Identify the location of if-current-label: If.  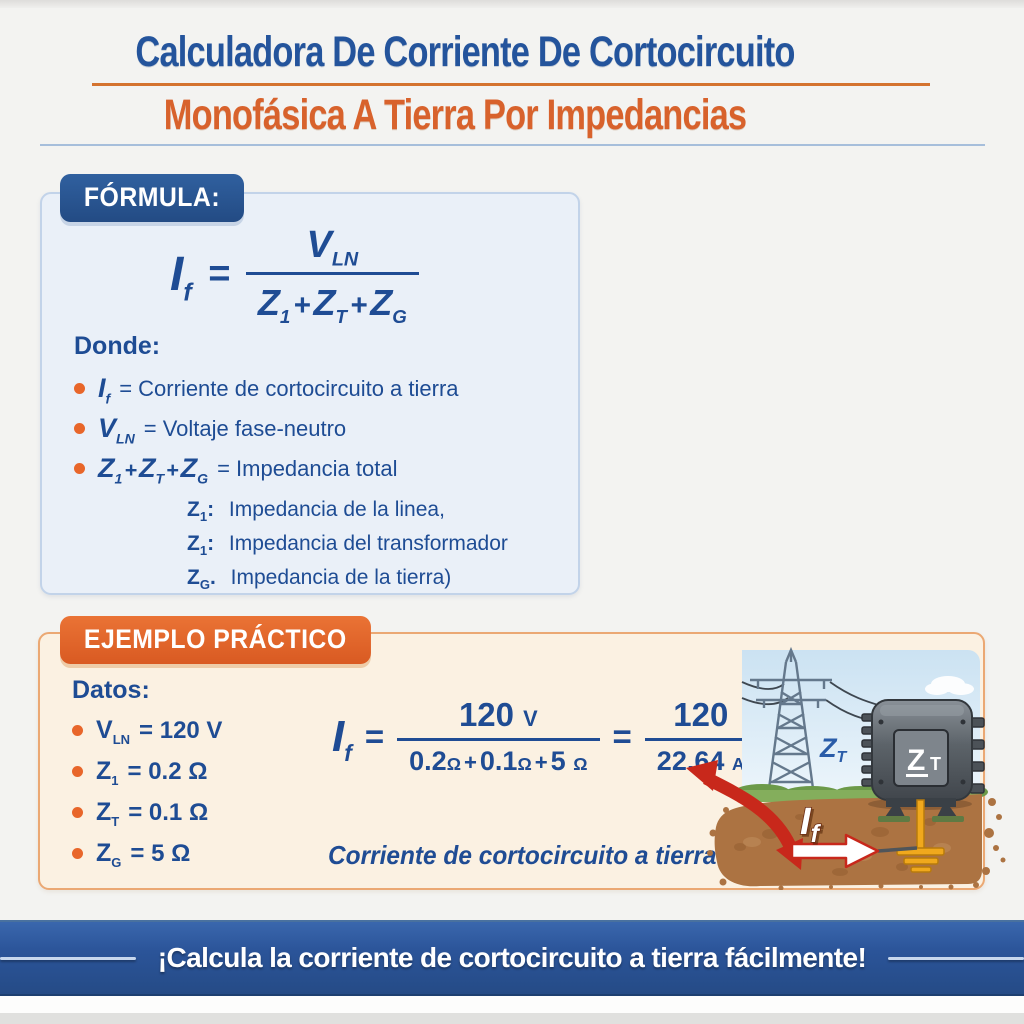
(811, 824).